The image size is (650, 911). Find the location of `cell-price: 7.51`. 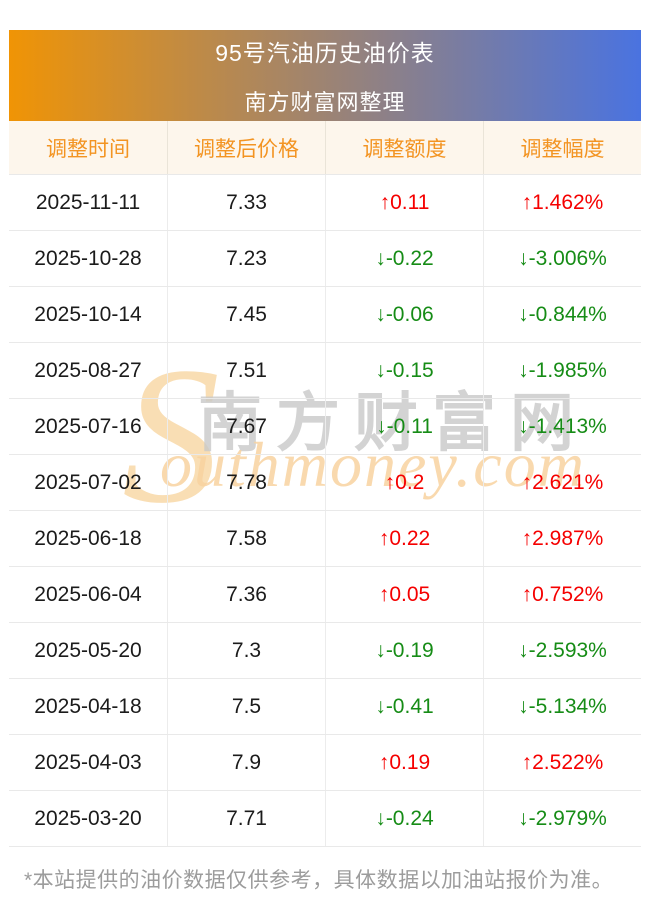

cell-price: 7.51 is located at coordinates (246, 370).